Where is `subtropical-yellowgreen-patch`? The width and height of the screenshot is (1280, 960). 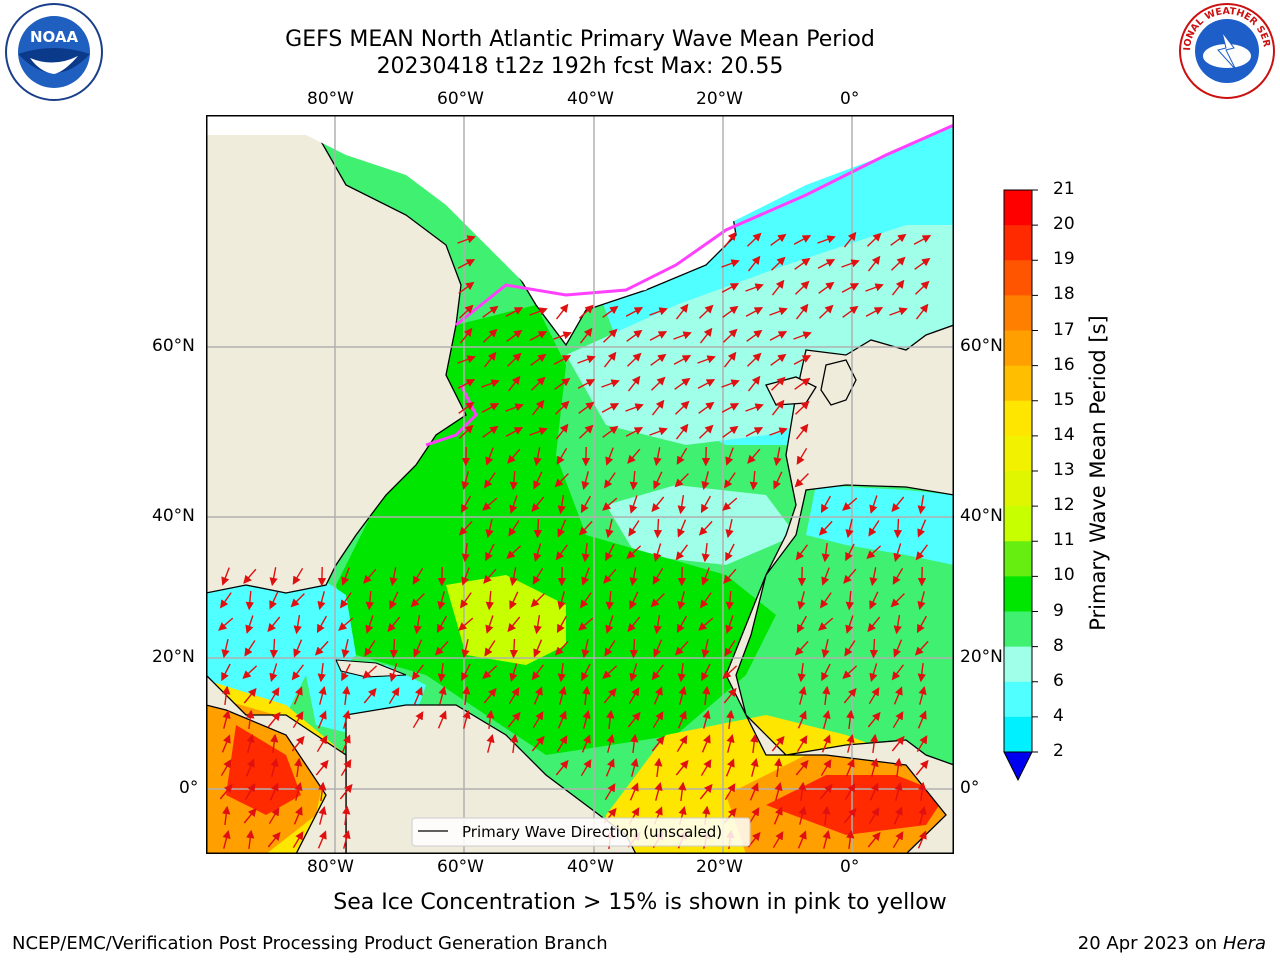
subtropical-yellowgreen-patch is located at coordinates (506, 620).